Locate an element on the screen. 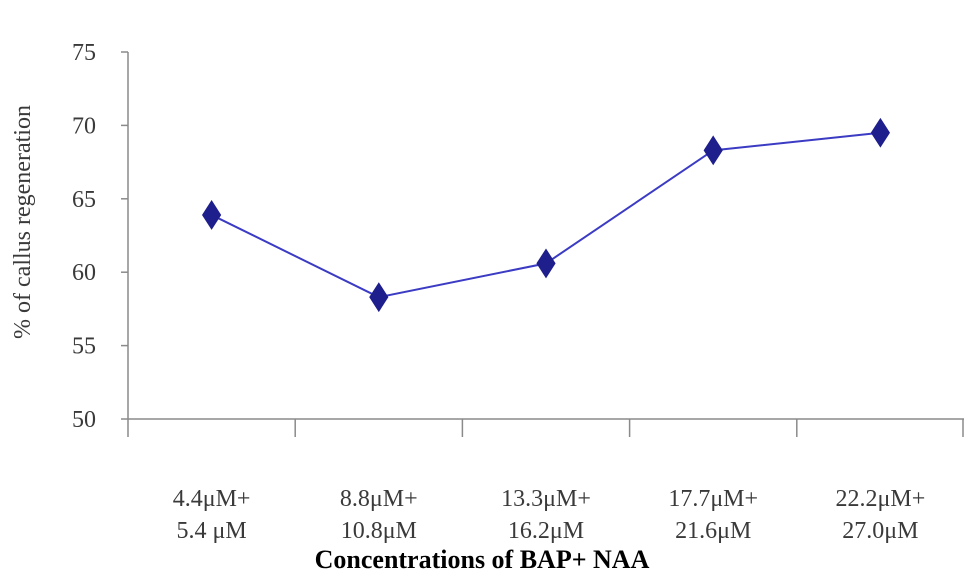 Image resolution: width=964 pixels, height=580 pixels. x-tick-label-line2: 5.4 μM is located at coordinates (211, 531).